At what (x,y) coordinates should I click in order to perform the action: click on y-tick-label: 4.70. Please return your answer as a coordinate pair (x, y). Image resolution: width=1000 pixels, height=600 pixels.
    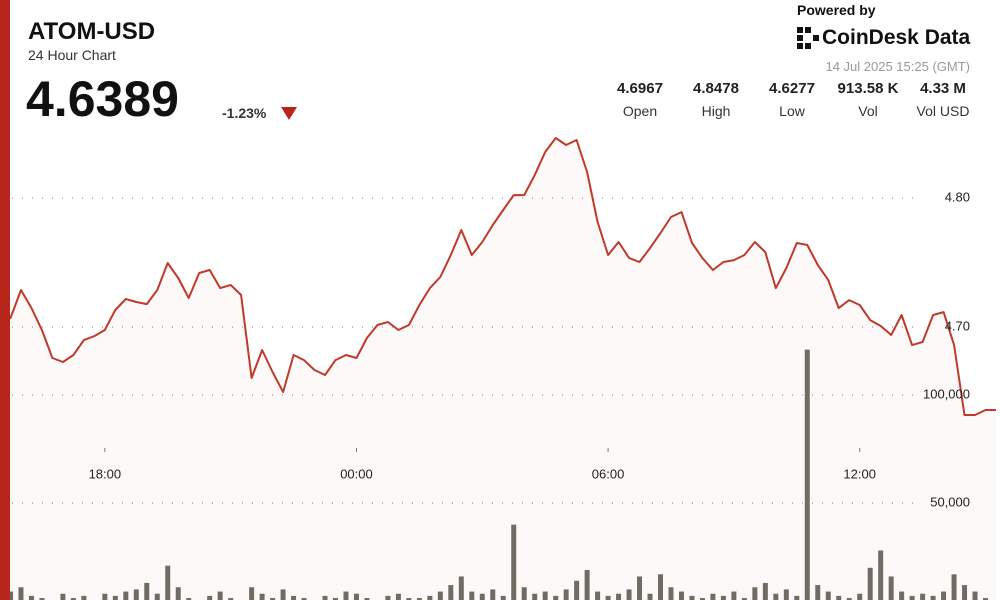
    Looking at the image, I should click on (957, 325).